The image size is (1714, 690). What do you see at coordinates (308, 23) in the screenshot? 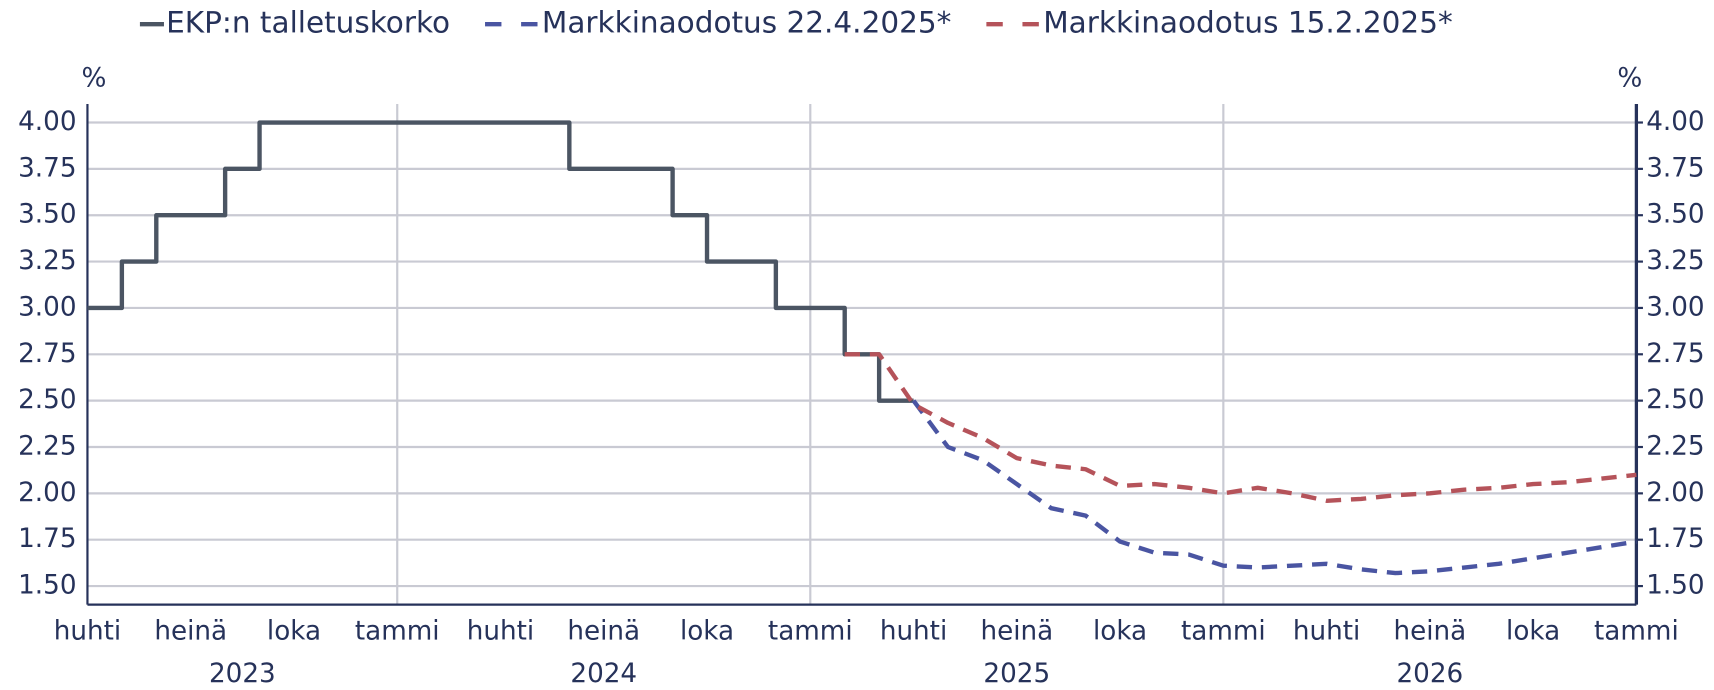
I see `legend-label: EKP:n talletuskorko` at bounding box center [308, 23].